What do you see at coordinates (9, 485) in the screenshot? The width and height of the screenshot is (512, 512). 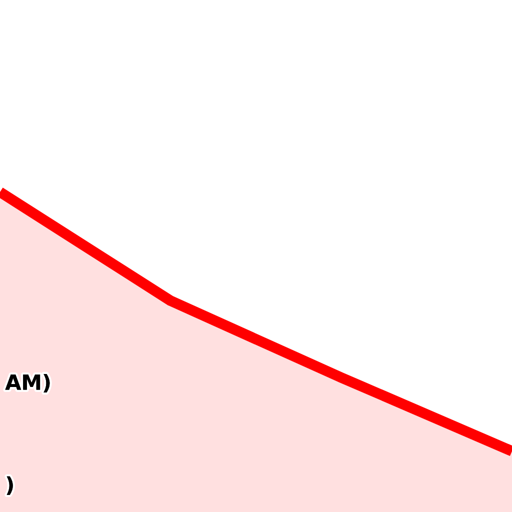 I see `annotation: )` at bounding box center [9, 485].